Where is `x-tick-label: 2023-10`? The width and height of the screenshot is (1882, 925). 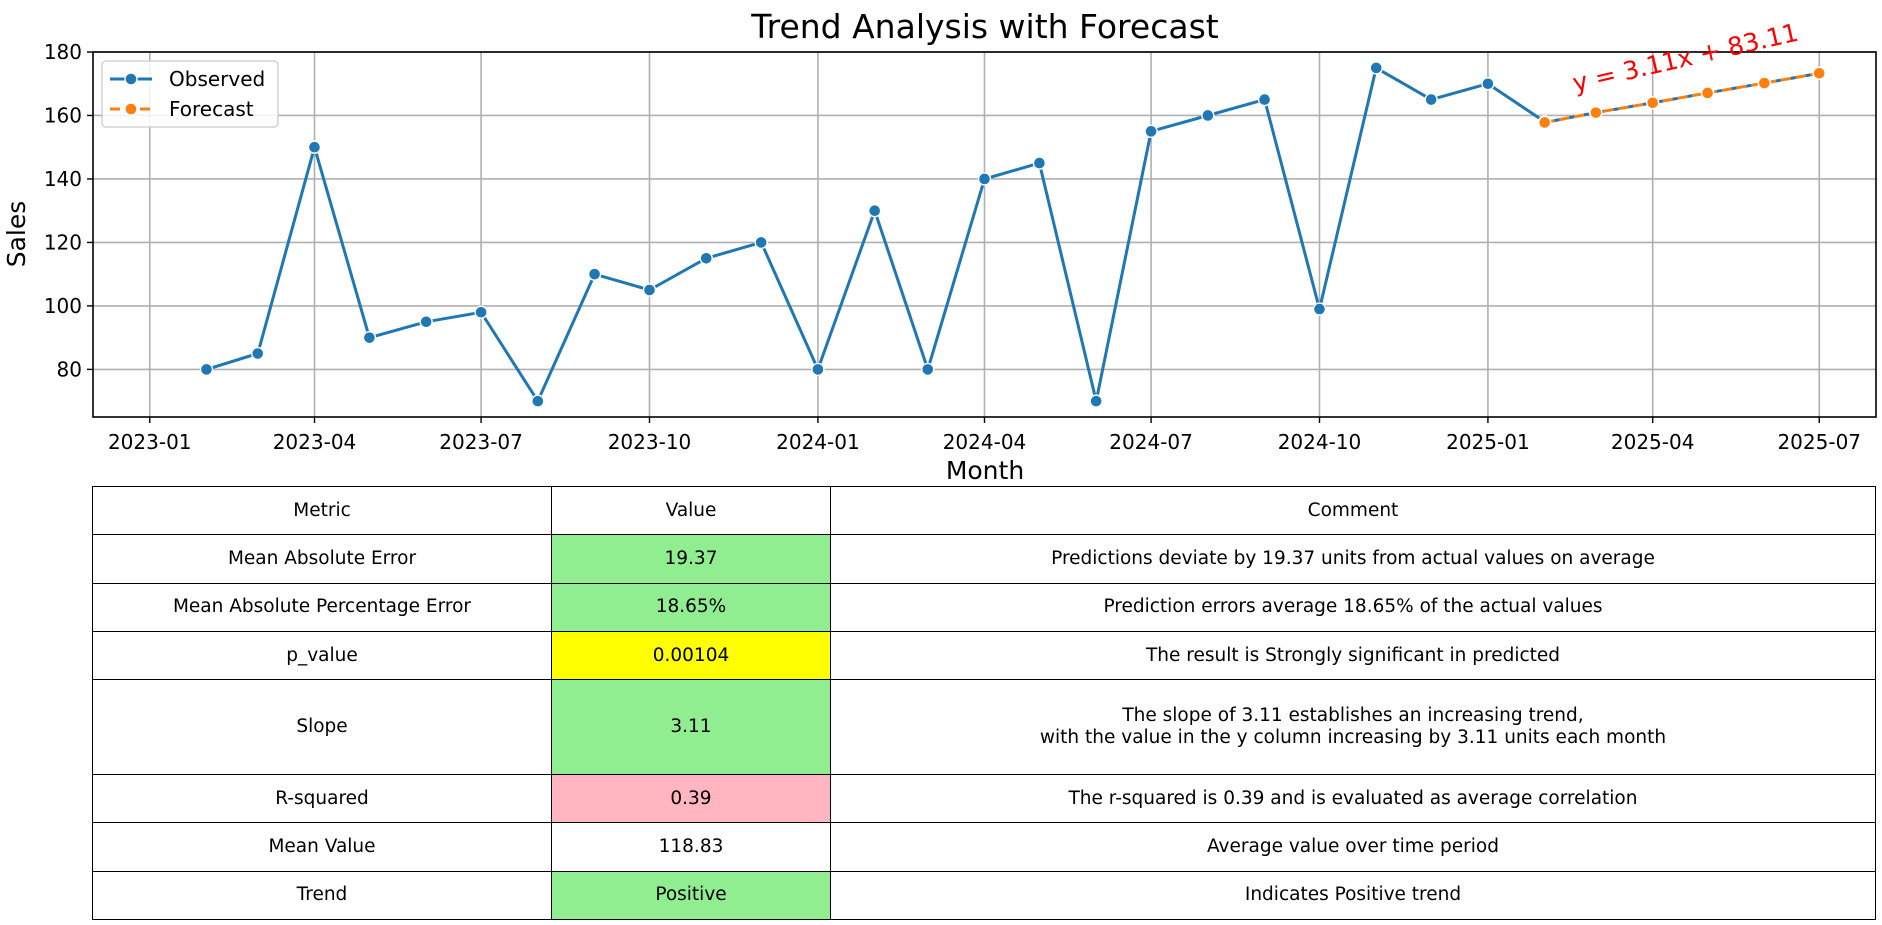
x-tick-label: 2023-10 is located at coordinates (650, 442).